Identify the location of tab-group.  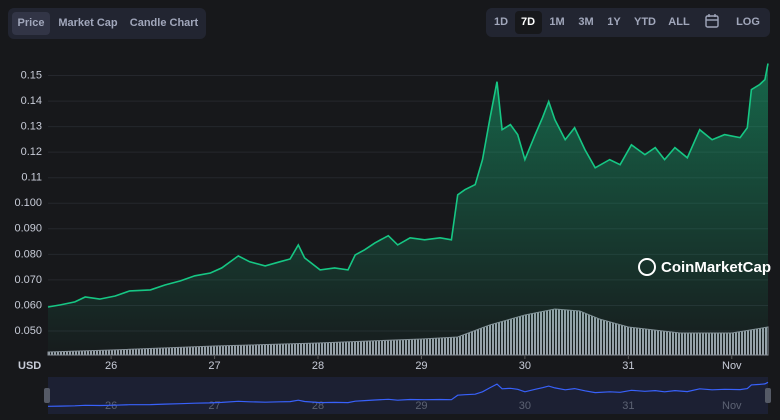
(107, 23).